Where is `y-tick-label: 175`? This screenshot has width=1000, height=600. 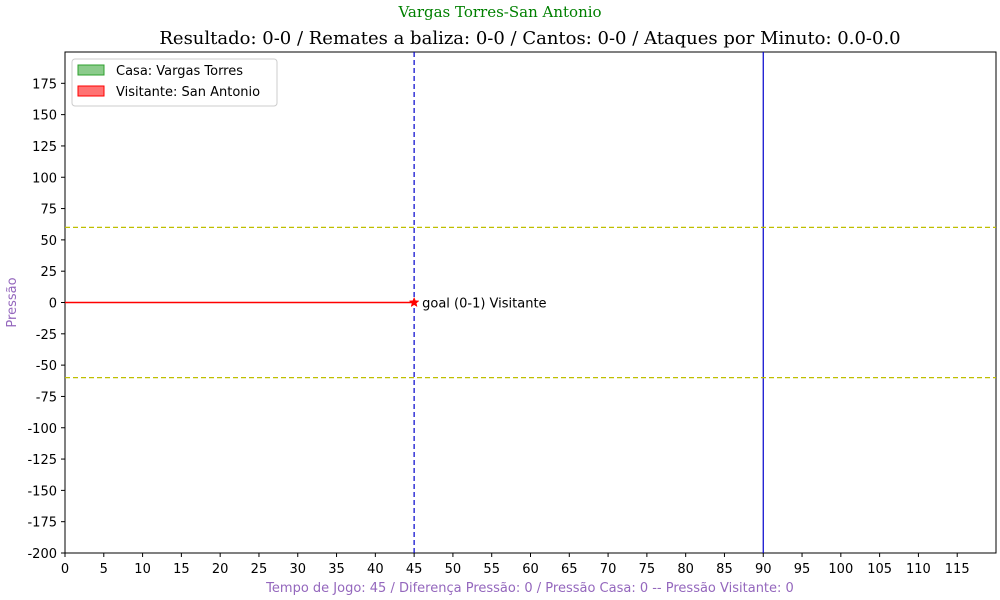 y-tick-label: 175 is located at coordinates (44, 84).